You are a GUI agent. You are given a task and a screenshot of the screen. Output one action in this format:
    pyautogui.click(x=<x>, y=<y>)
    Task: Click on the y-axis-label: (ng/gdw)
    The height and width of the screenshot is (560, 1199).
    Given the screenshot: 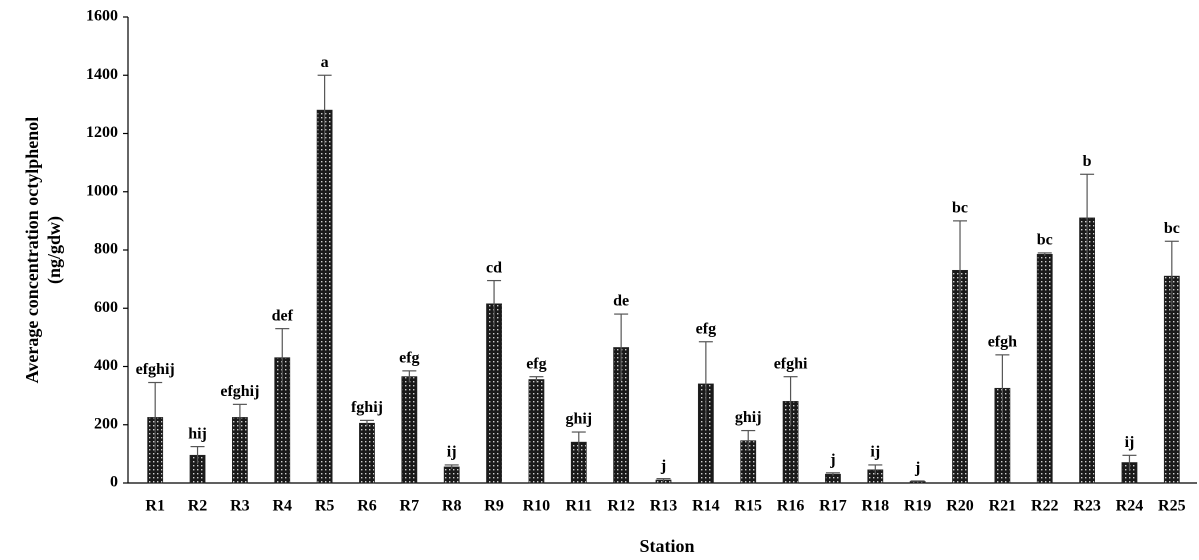 What is the action you would take?
    pyautogui.click(x=54, y=250)
    